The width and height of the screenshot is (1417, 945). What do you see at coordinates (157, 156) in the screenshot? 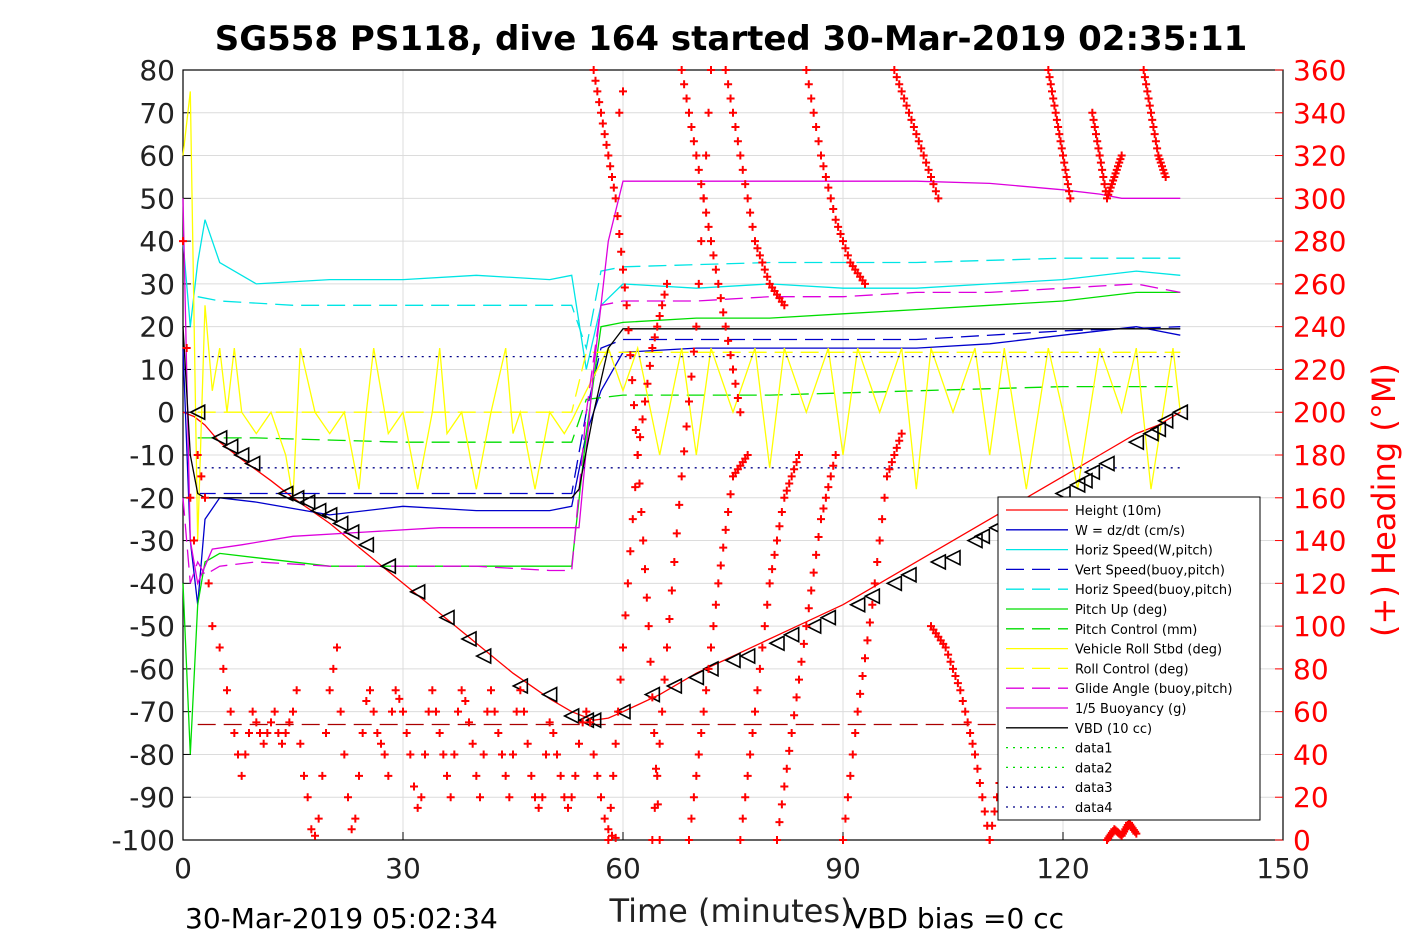
I see `left-tick-label: 60` at bounding box center [157, 156].